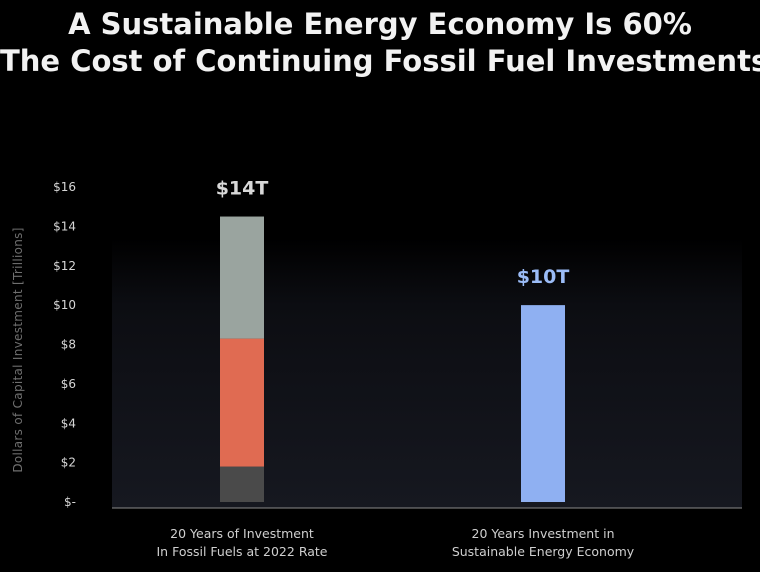  What do you see at coordinates (64, 305) in the screenshot?
I see `y-tick-label: $10` at bounding box center [64, 305].